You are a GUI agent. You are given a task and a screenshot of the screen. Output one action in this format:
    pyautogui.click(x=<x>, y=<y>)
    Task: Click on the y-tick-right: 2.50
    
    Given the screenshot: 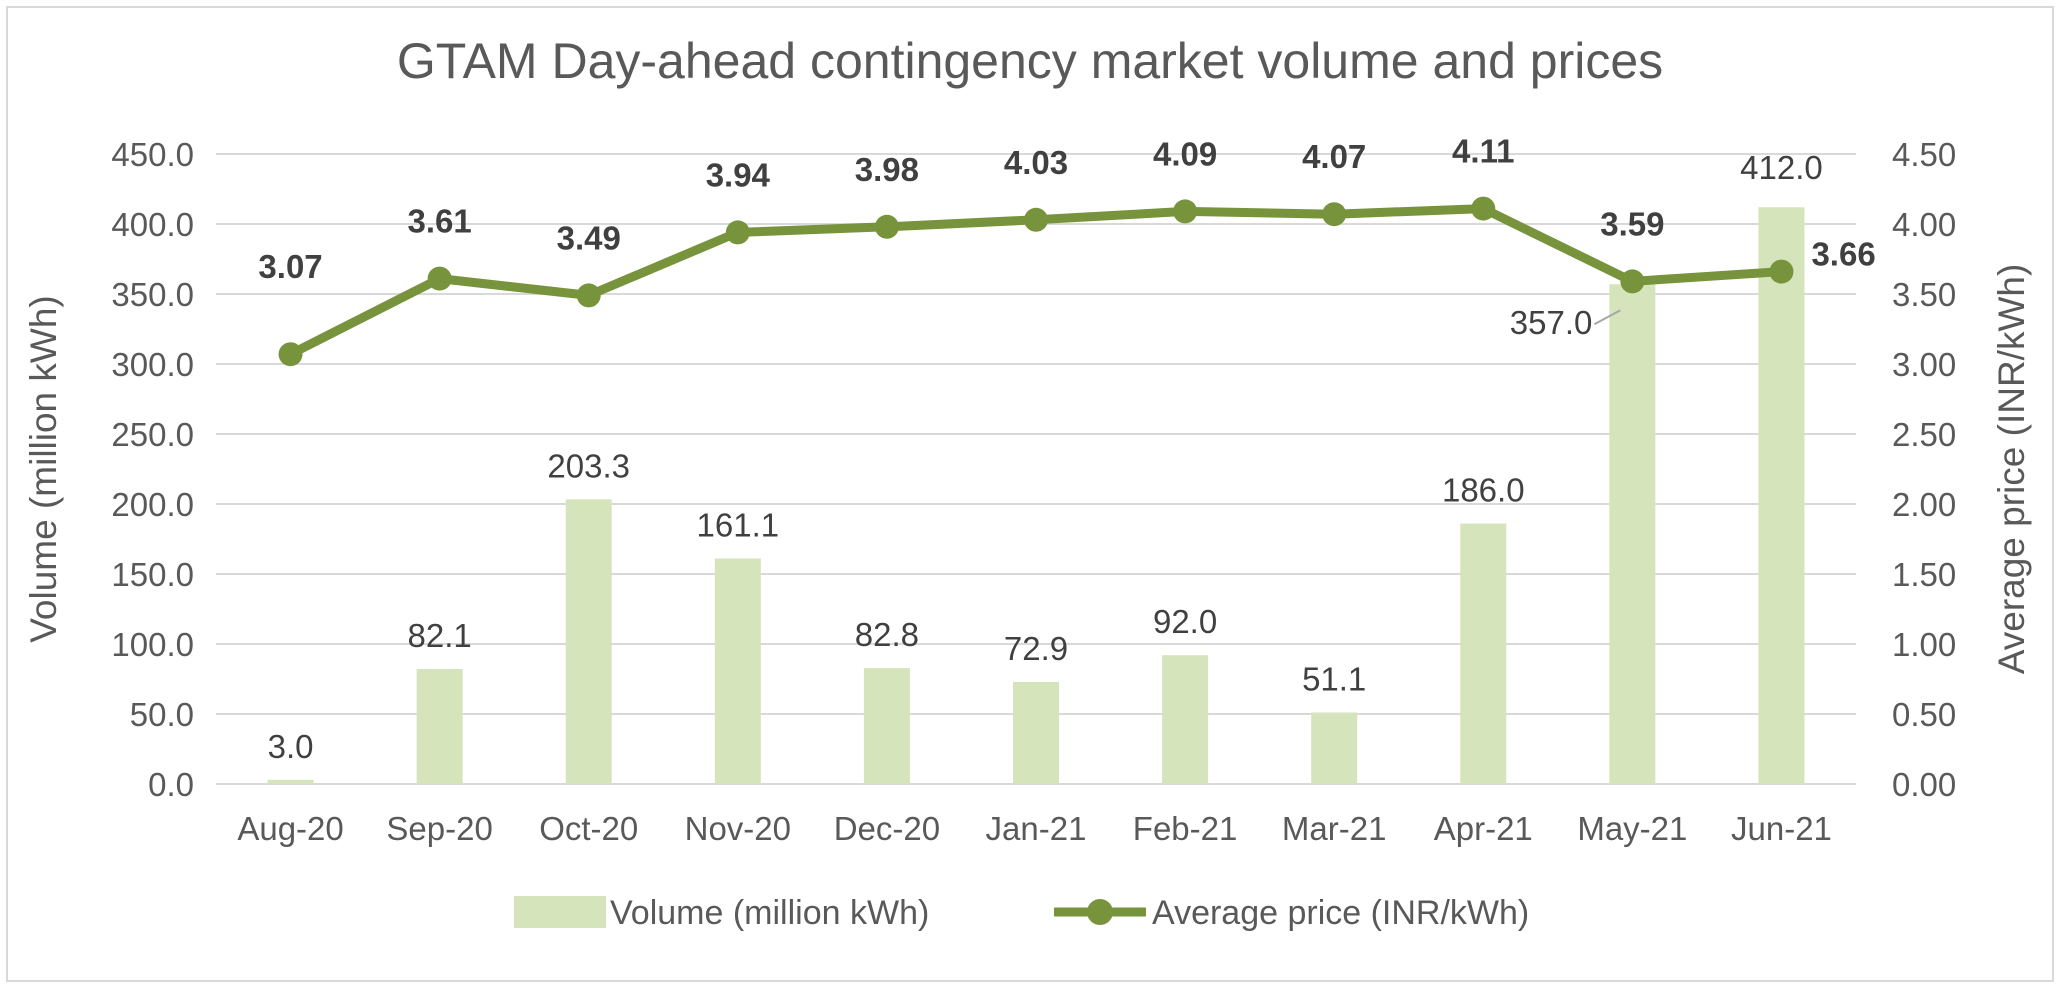 What is the action you would take?
    pyautogui.click(x=1924, y=434)
    